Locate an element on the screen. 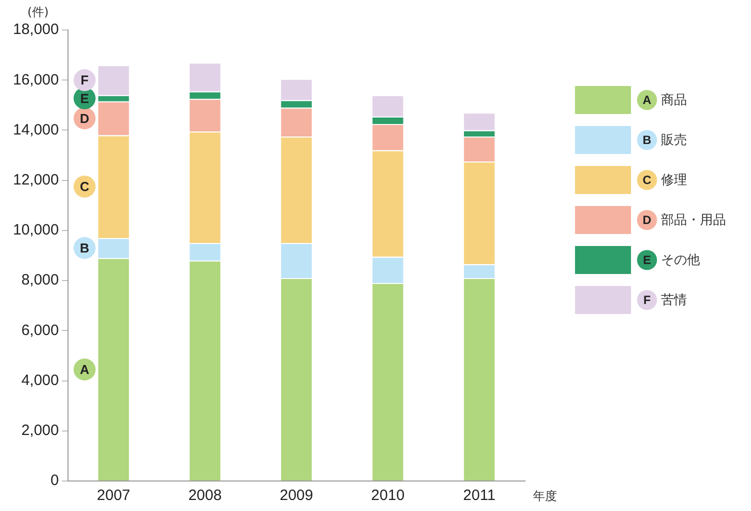 The image size is (751, 511). annotation: E is located at coordinates (85, 98).